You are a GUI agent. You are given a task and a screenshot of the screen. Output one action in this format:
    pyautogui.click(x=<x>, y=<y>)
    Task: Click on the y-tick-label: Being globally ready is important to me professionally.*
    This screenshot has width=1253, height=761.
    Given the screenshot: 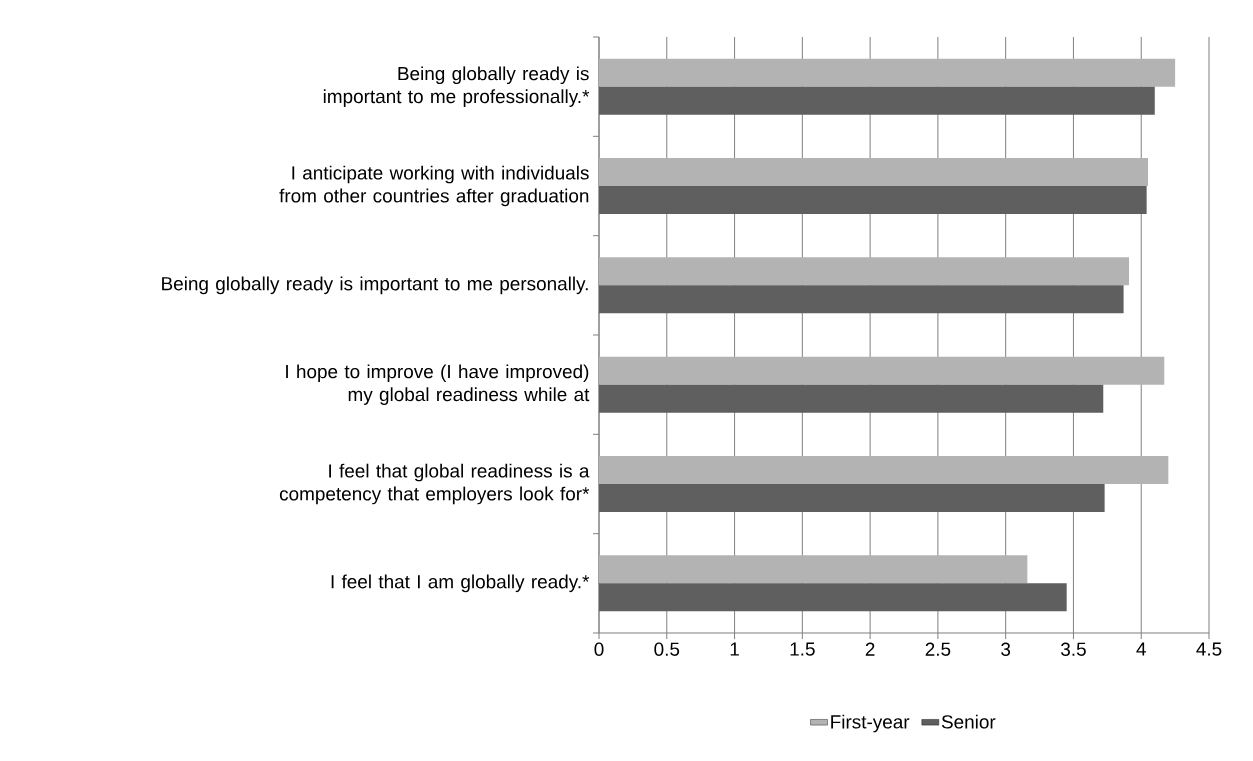 What is the action you would take?
    pyautogui.click(x=456, y=86)
    